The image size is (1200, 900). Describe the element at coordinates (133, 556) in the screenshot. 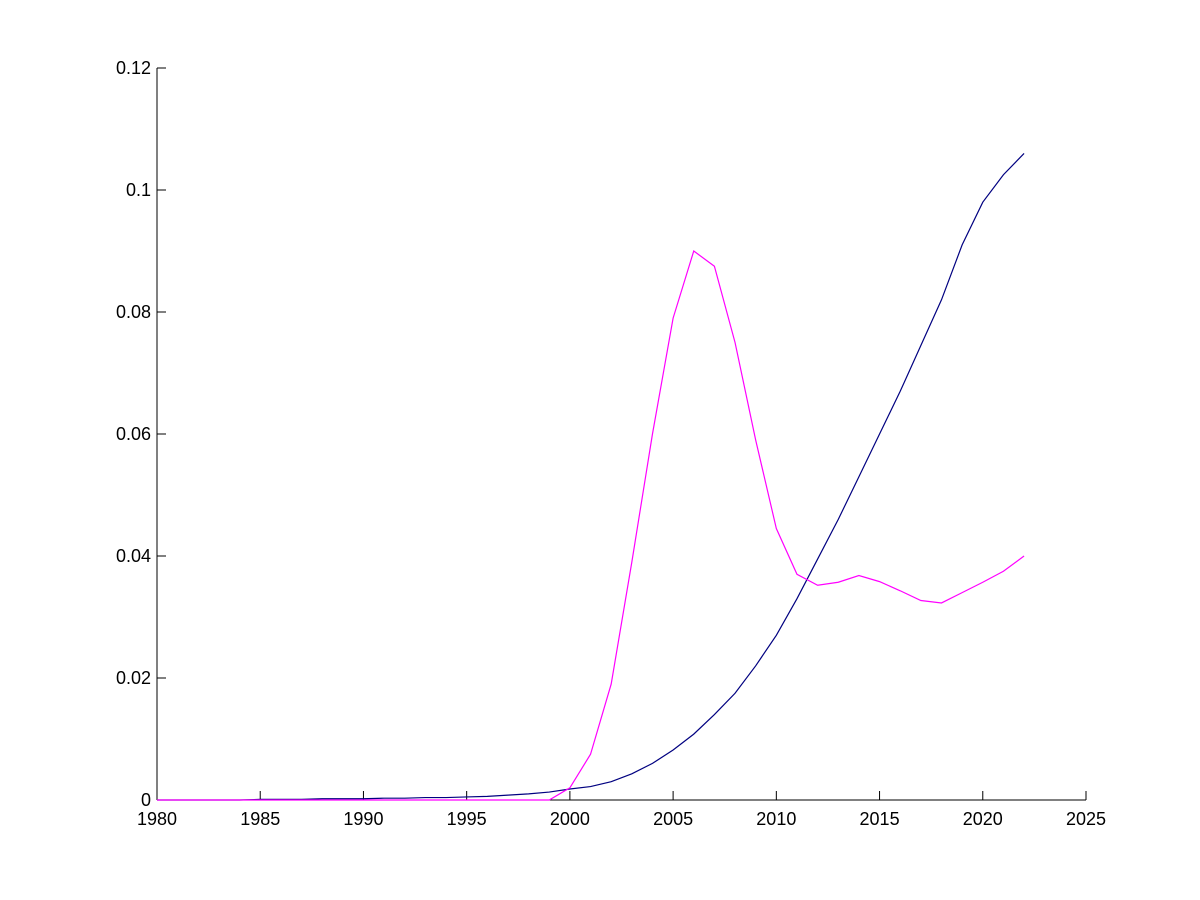

I see `y-tick-label: 0.04` at that location.